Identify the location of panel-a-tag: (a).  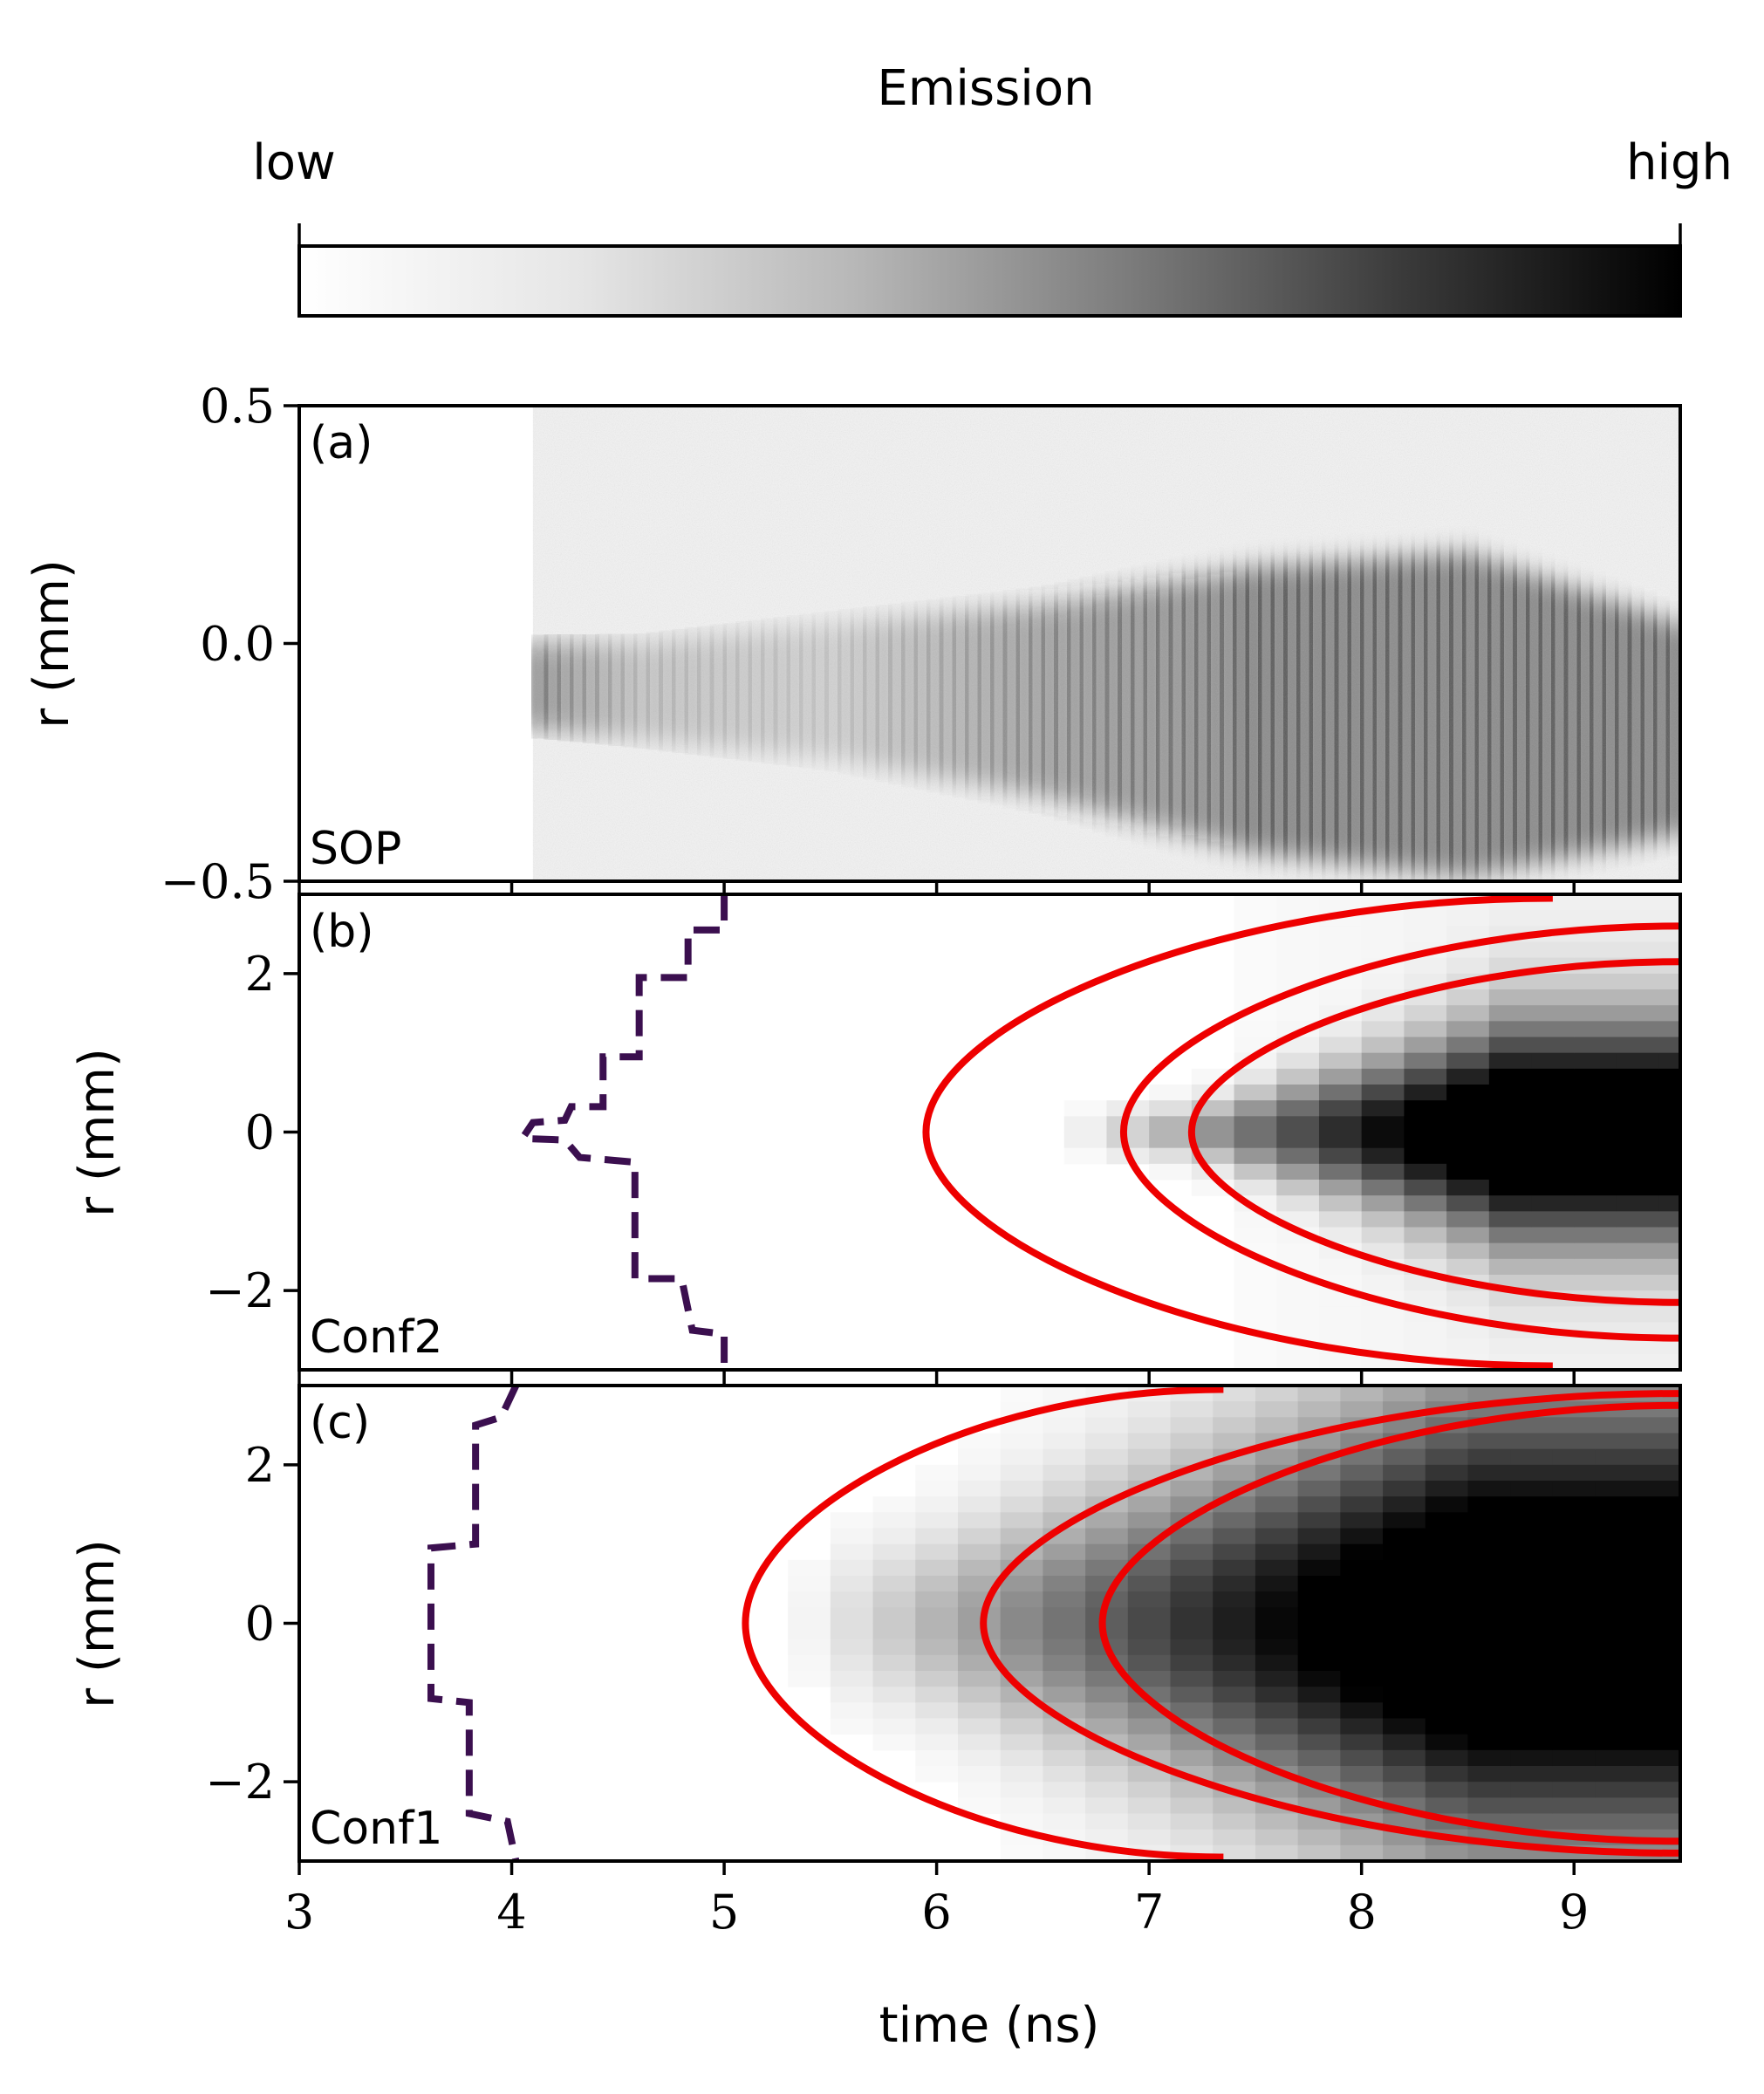
(341, 443).